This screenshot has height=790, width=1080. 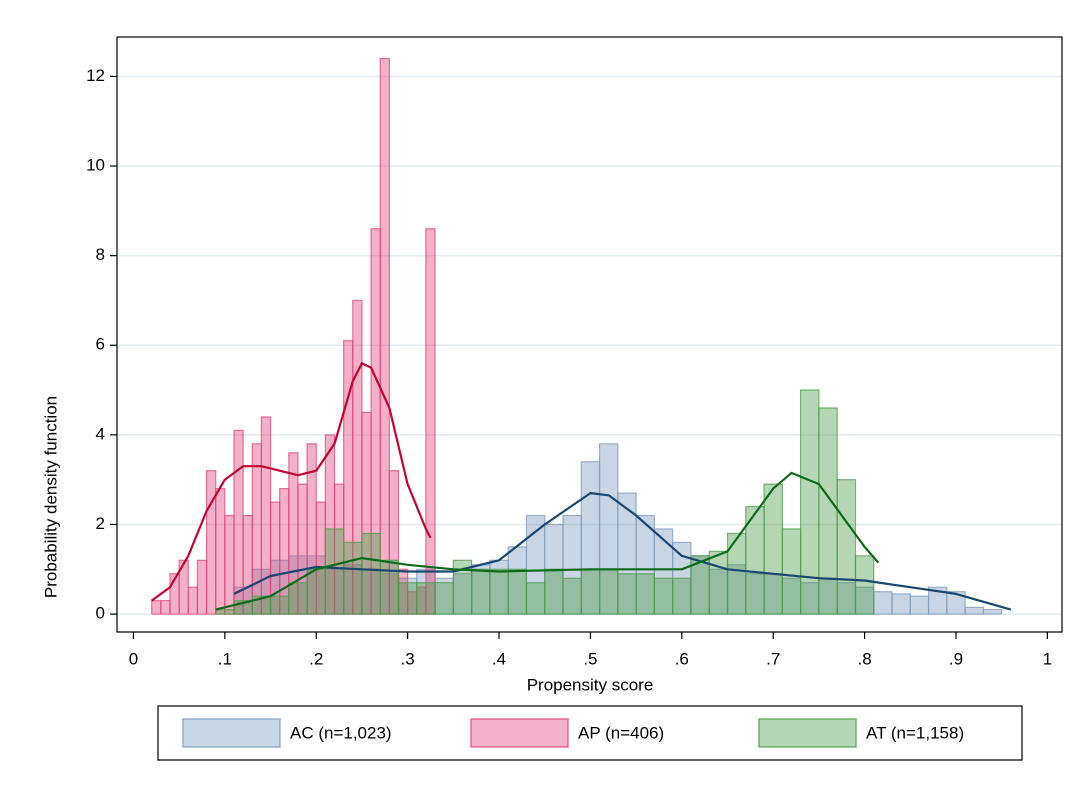 I want to click on legend-label: AP (n=406), so click(x=621, y=732).